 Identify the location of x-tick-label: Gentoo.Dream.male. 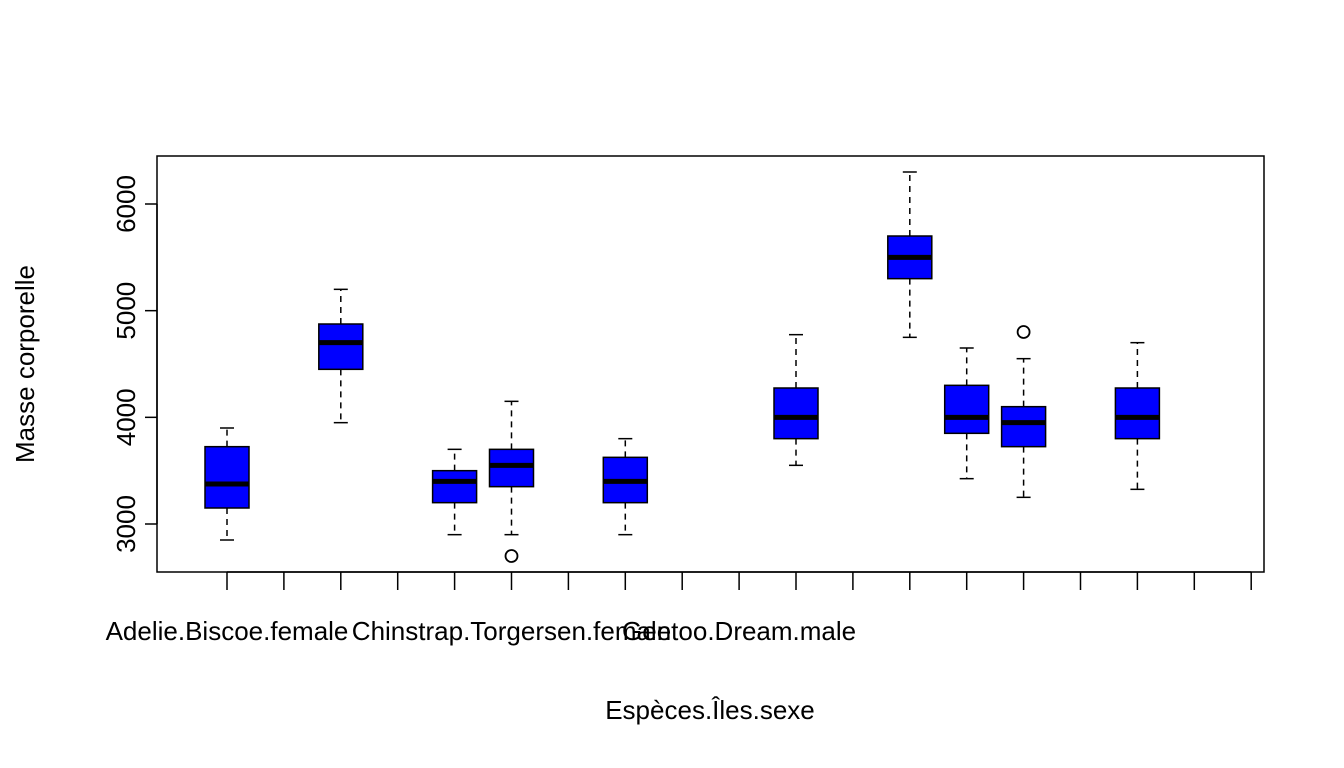
(739, 631).